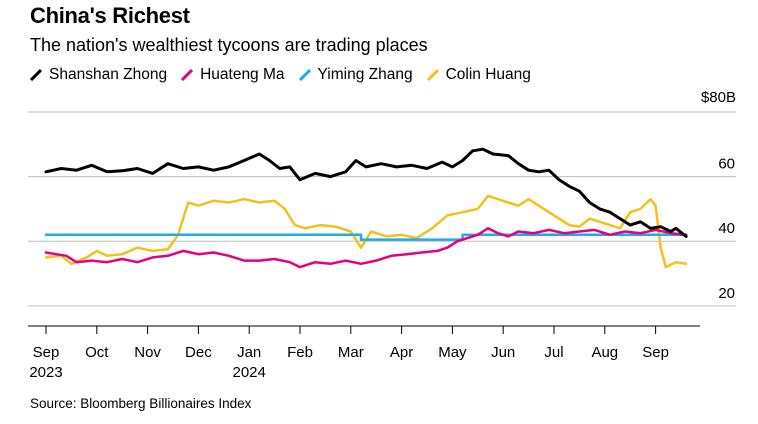 Image resolution: width=758 pixels, height=424 pixels. Describe the element at coordinates (141, 403) in the screenshot. I see `source-note: Source: Bloomberg Billionaires Index` at that location.